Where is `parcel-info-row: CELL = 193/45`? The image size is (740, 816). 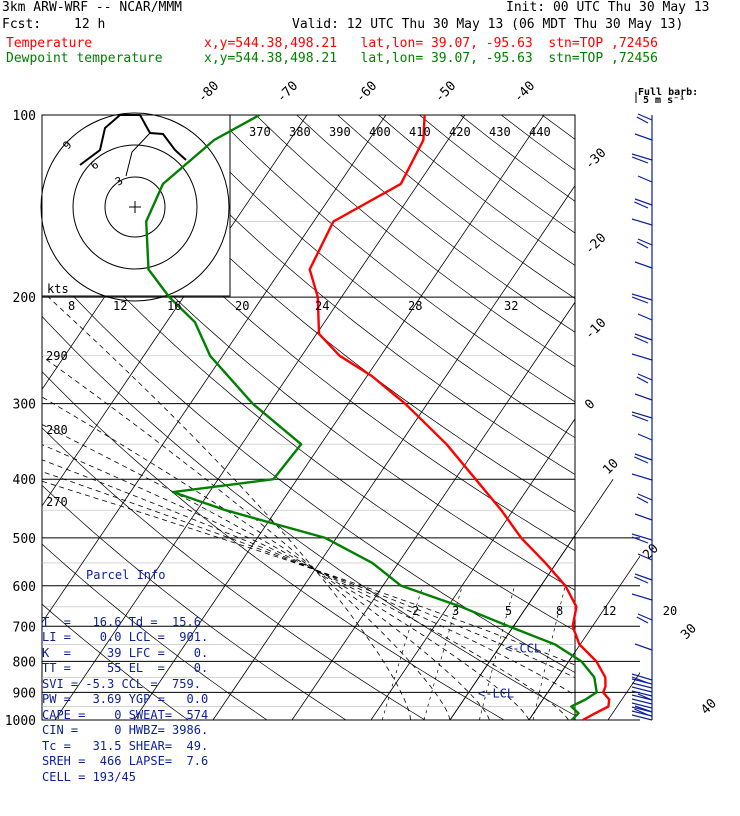 parcel-info-row: CELL = 193/45 is located at coordinates (137, 778).